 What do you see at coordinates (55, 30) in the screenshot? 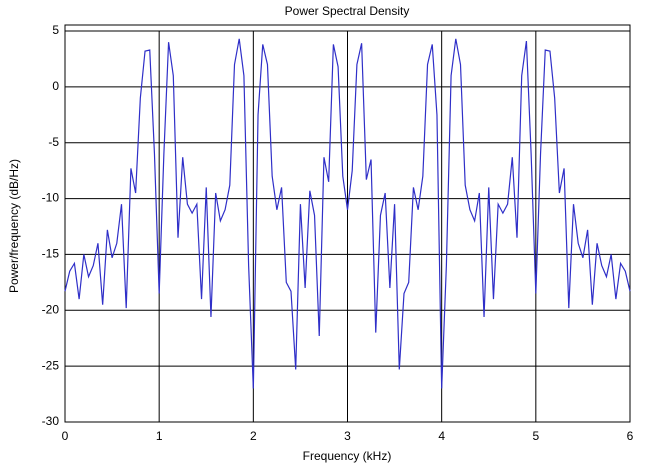
I see `y-tick-label: 5` at bounding box center [55, 30].